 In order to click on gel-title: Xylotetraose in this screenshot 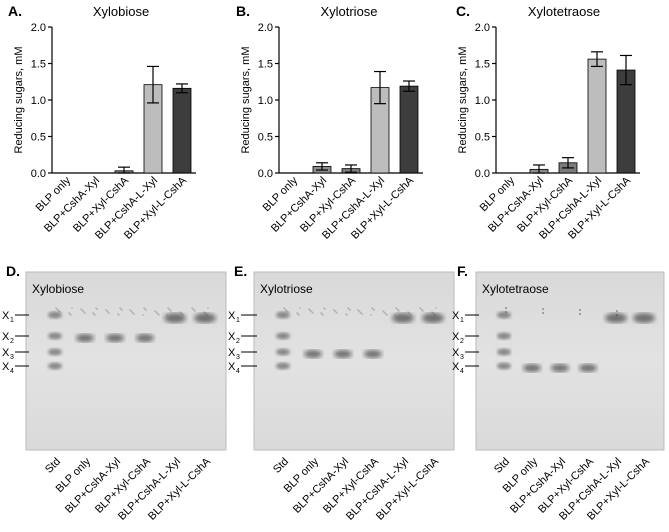, I will do `click(515, 289)`.